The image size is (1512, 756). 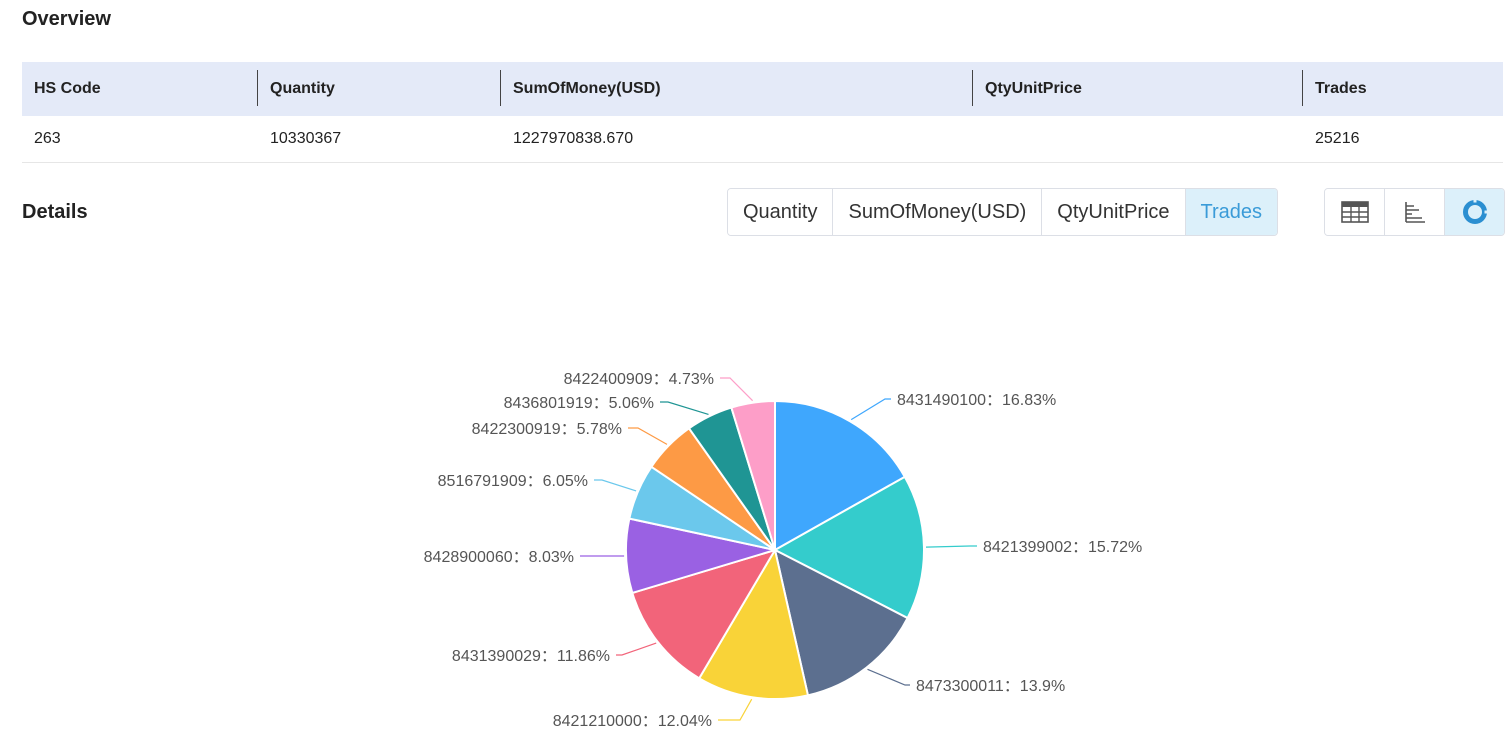 I want to click on slice-label: 8421399002：15.72%, so click(x=1062, y=547).